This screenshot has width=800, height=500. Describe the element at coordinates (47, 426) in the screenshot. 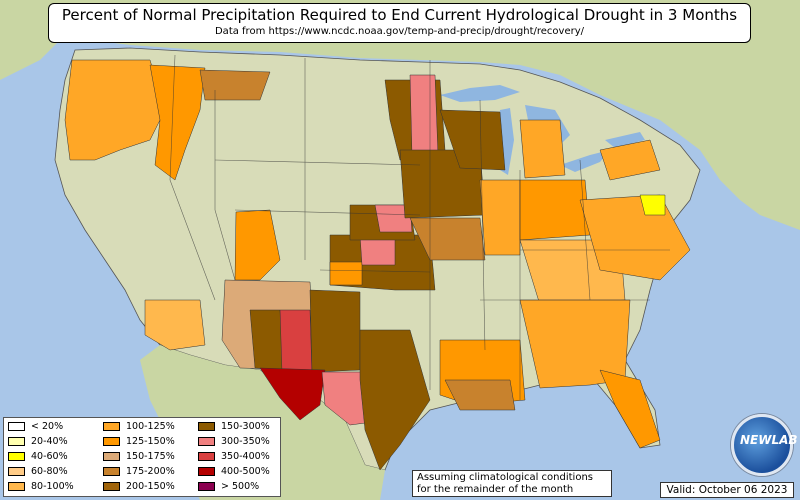

I see `legend-label: < 20%` at that location.